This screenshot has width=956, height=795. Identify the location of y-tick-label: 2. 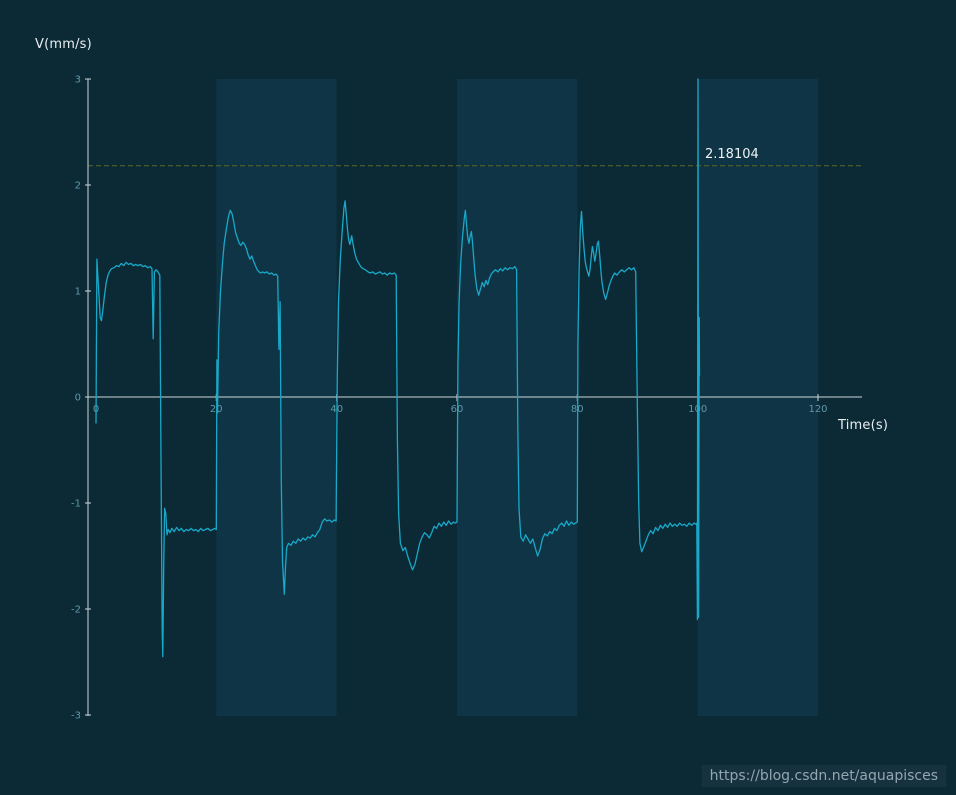
(78, 186).